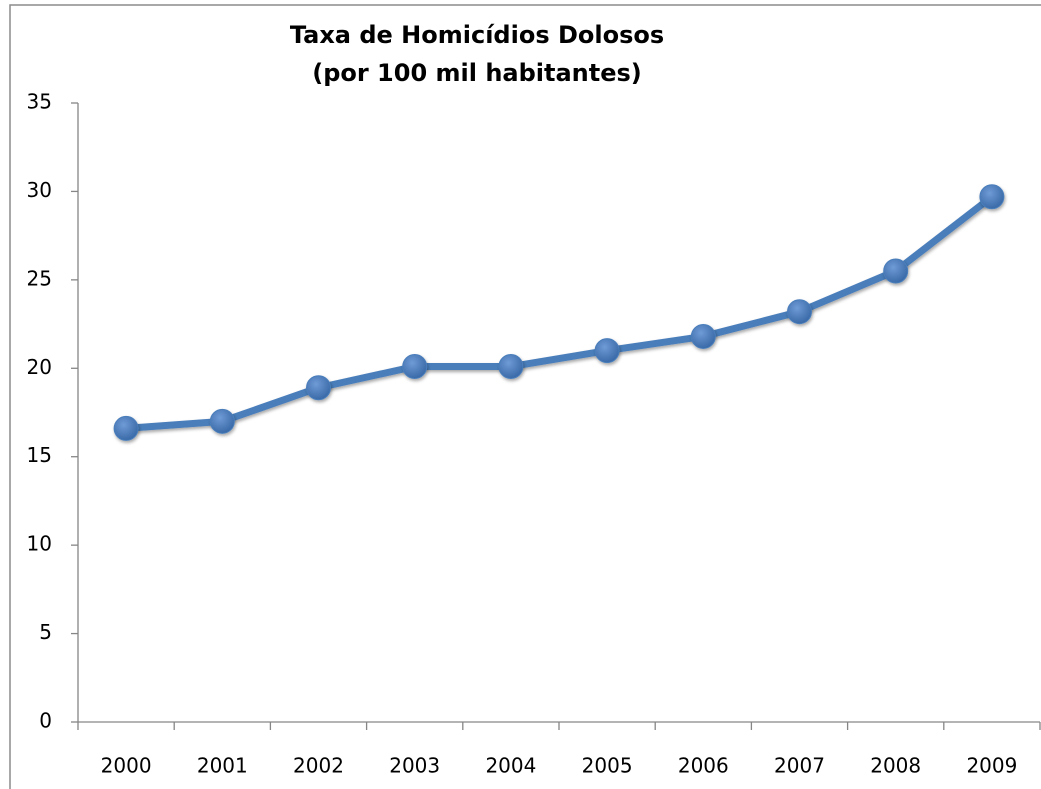 This screenshot has height=789, width=1041. What do you see at coordinates (222, 766) in the screenshot?
I see `x-tick-label: 2001` at bounding box center [222, 766].